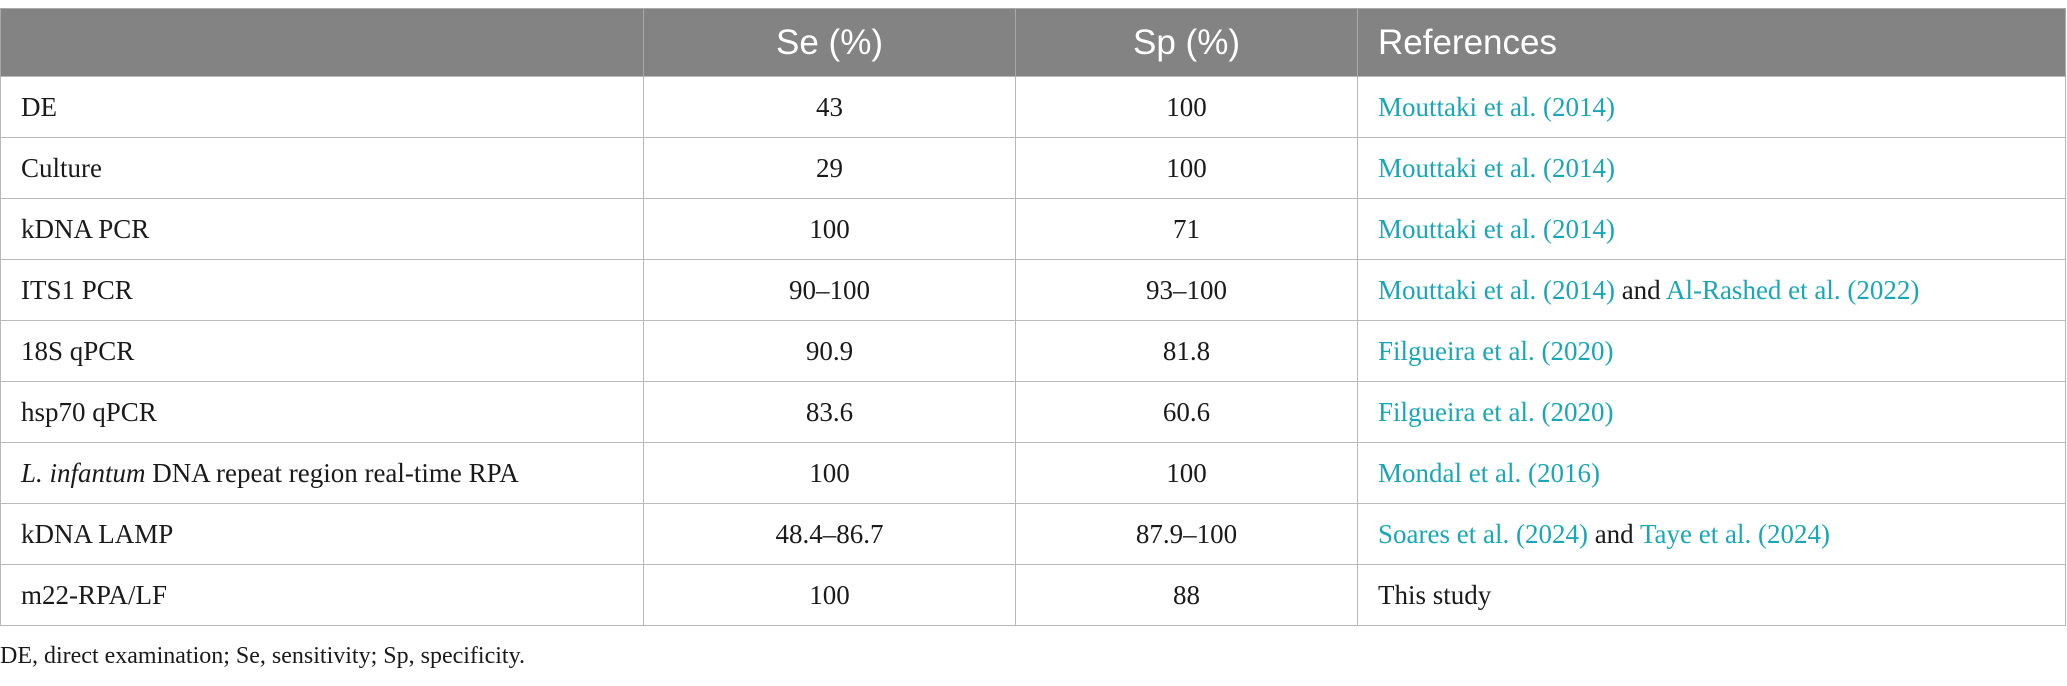 The height and width of the screenshot is (686, 2067). What do you see at coordinates (829, 534) in the screenshot?
I see `se-cell: 48.4–86.7` at bounding box center [829, 534].